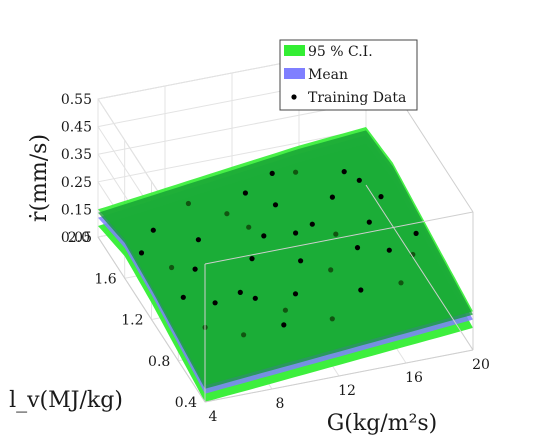 This screenshot has width=538, height=448. Describe the element at coordinates (213, 417) in the screenshot. I see `x-tick-label: 4` at that location.